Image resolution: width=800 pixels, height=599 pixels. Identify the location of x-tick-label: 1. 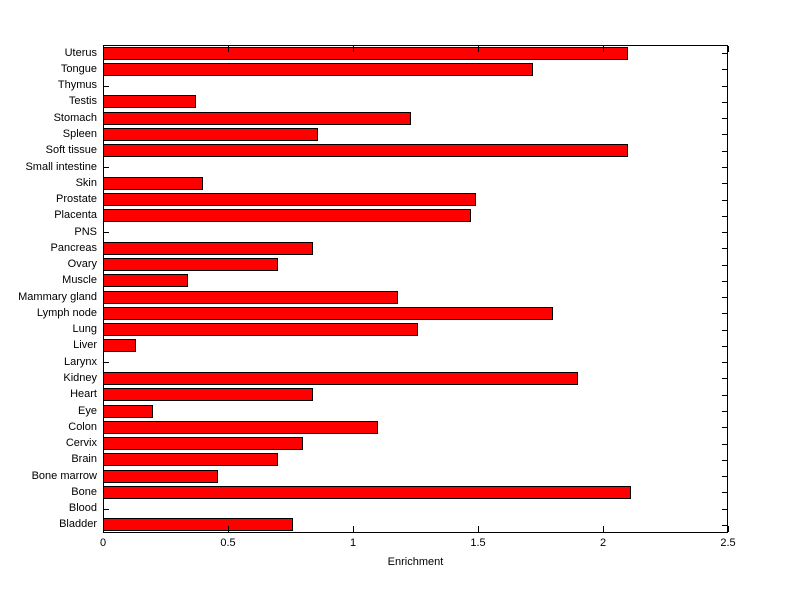
(353, 543).